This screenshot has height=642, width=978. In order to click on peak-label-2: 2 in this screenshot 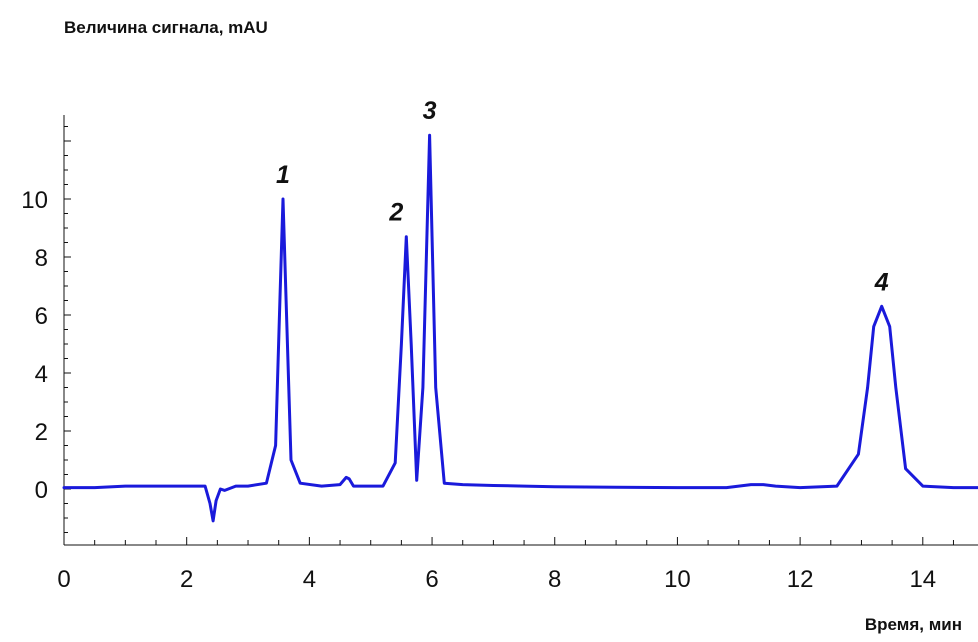, I will do `click(395, 213)`.